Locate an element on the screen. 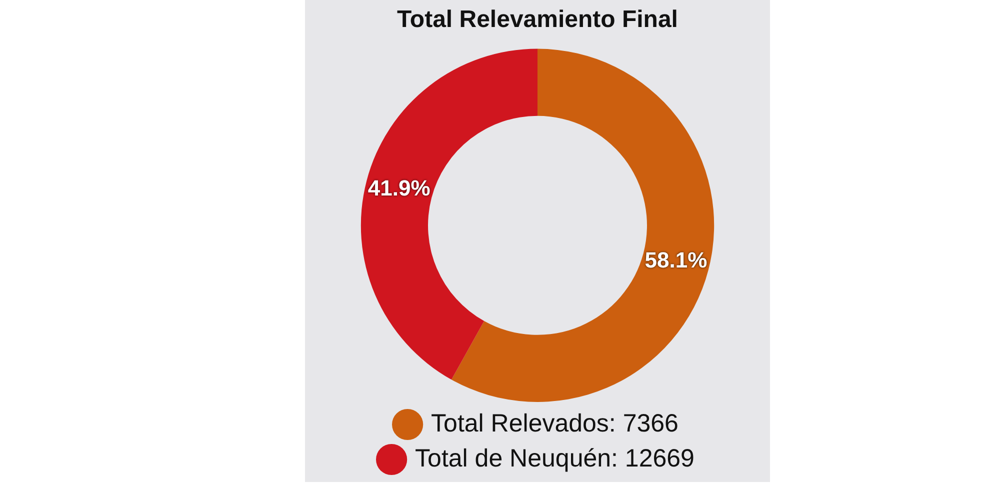 Image resolution: width=992 pixels, height=490 pixels. legend-label: Total de Neuquén: 12669 is located at coordinates (554, 458).